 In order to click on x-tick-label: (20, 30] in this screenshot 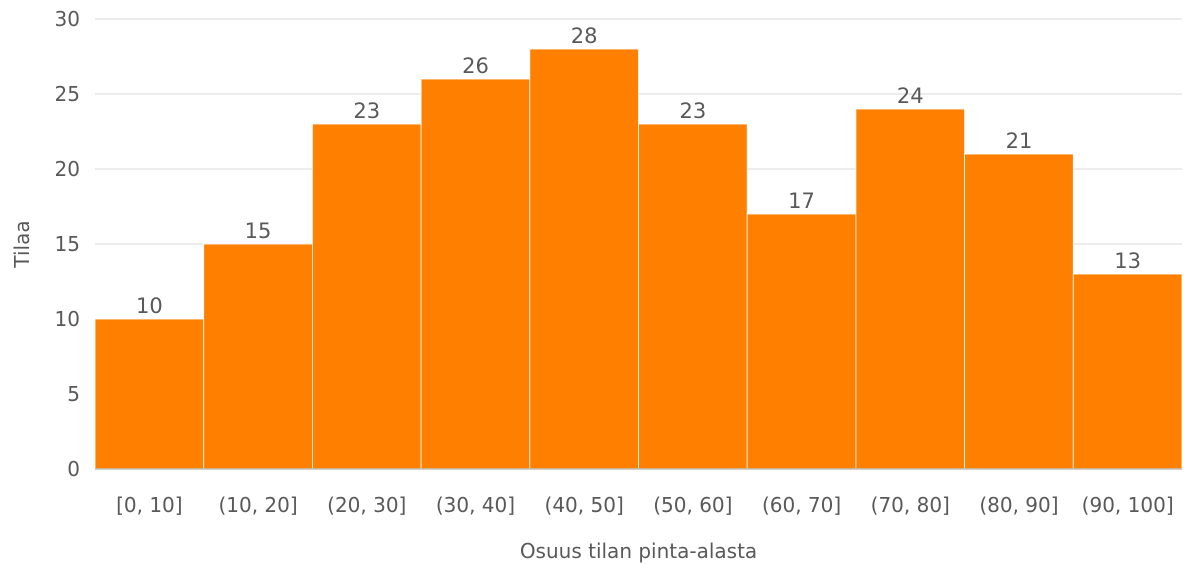, I will do `click(366, 505)`.